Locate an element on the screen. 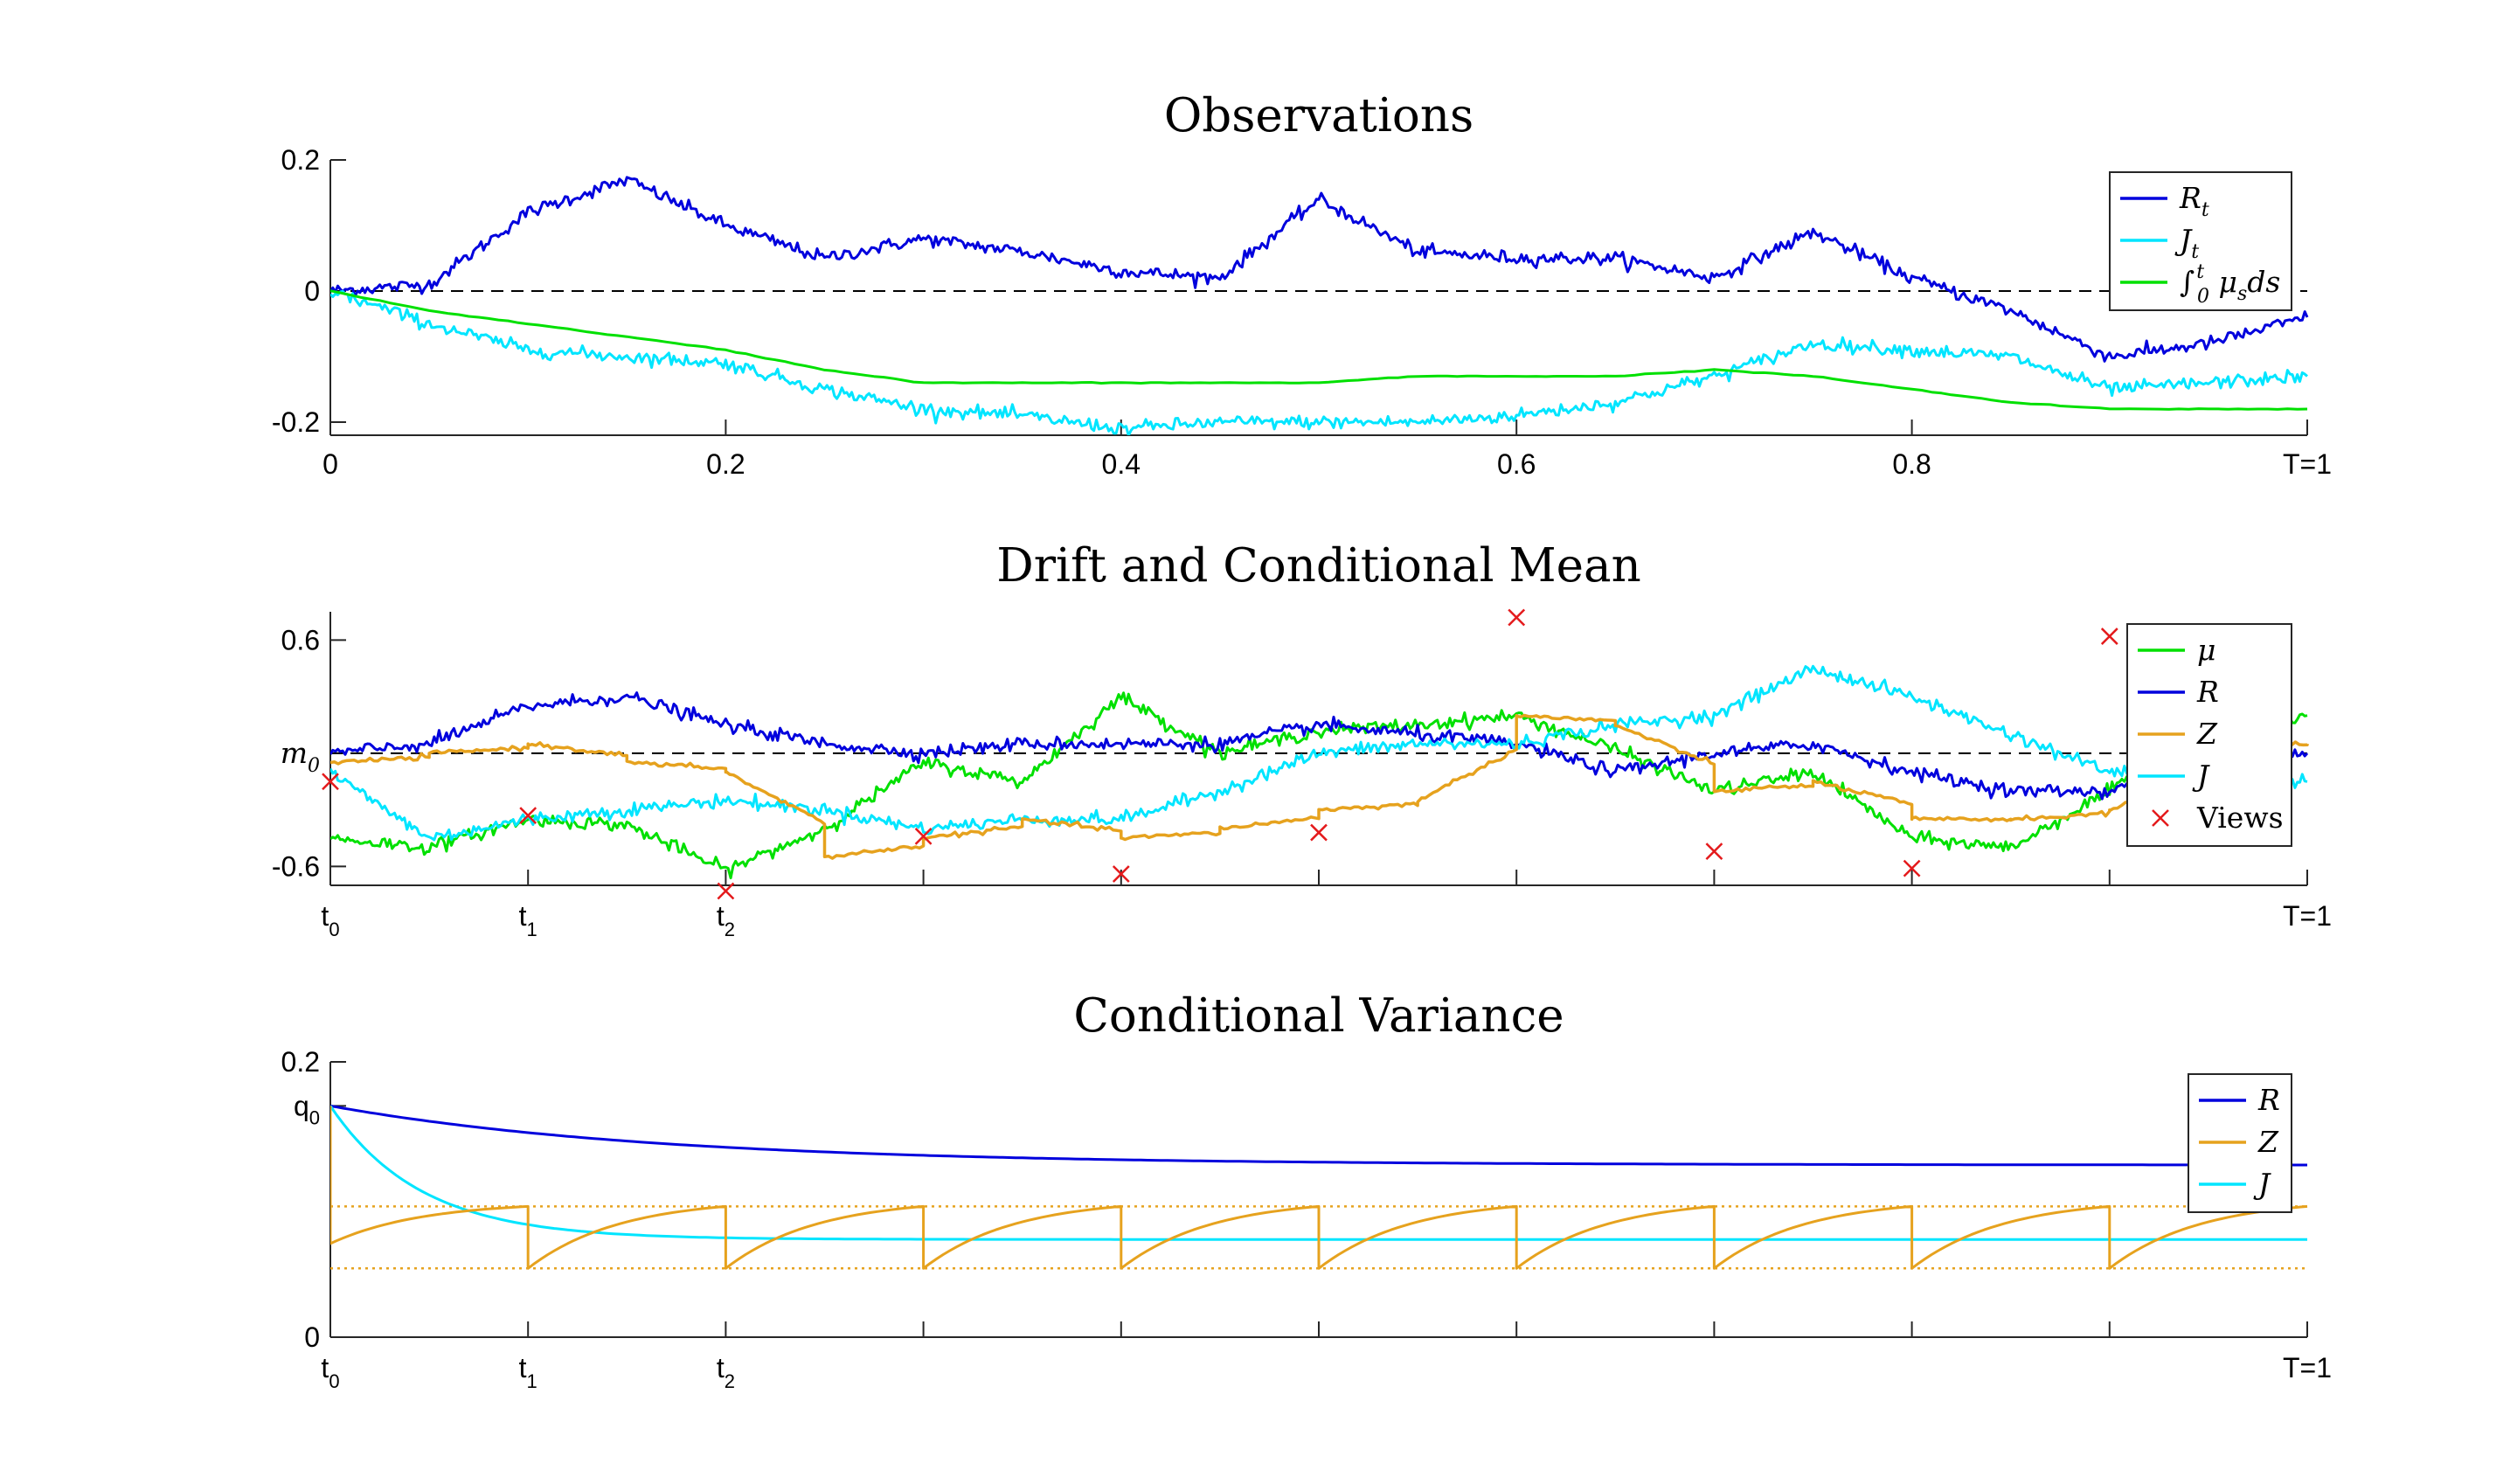  legend-label: Jt is located at coordinates (2186, 243).